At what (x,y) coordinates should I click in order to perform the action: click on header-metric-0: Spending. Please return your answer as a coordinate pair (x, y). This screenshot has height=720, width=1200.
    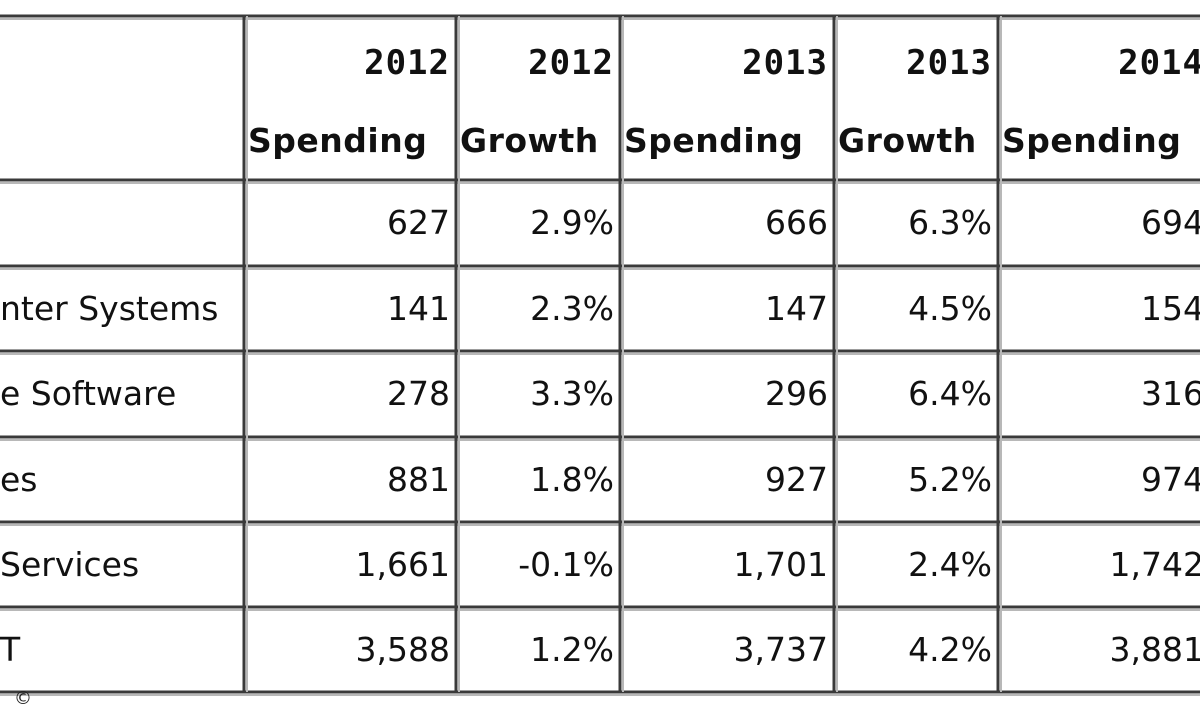
    Looking at the image, I should click on (338, 140).